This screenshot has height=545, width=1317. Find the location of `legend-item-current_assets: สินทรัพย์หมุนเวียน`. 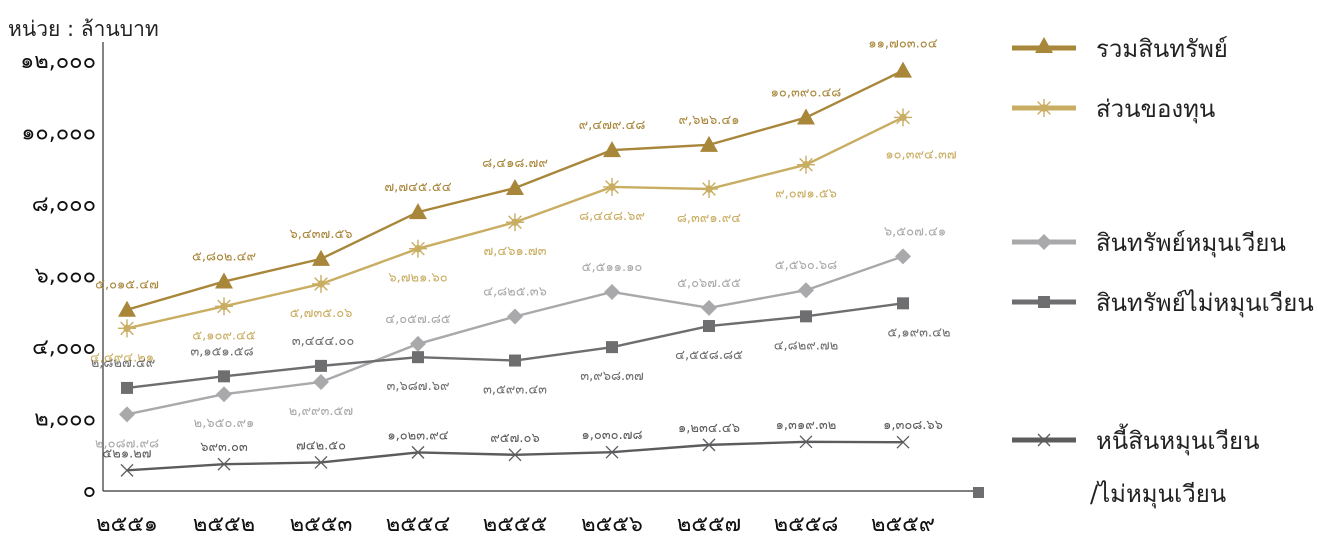

legend-item-current_assets: สินทรัพย์หมุนเวียน is located at coordinates (1149, 243).